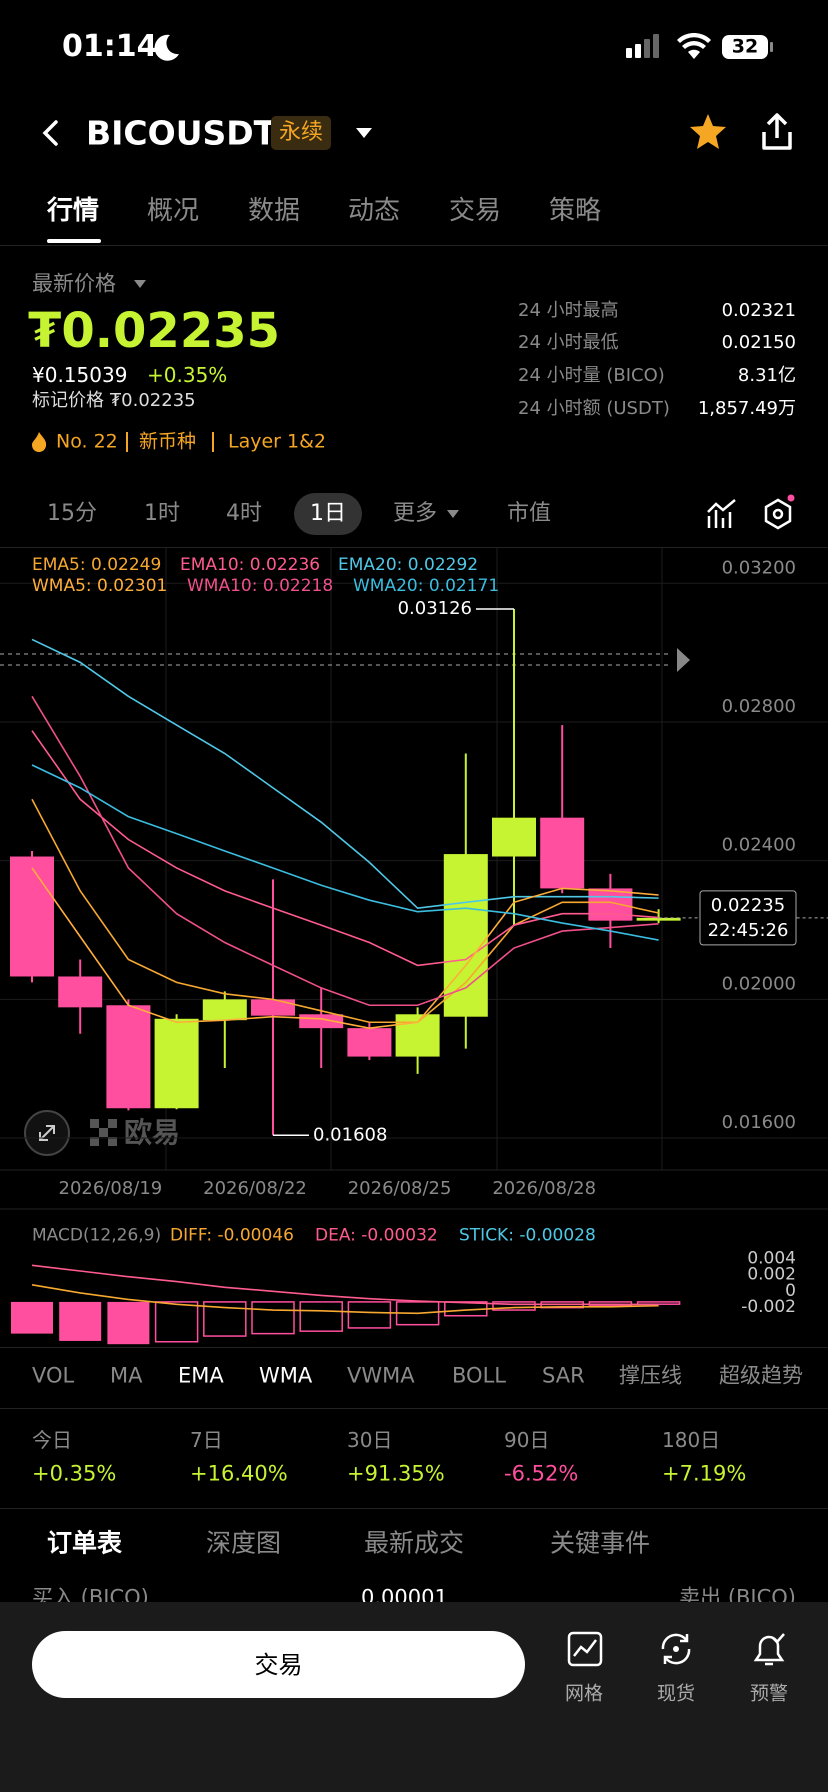 The image size is (828, 1792). What do you see at coordinates (676, 1649) in the screenshot?
I see `spot-icon` at bounding box center [676, 1649].